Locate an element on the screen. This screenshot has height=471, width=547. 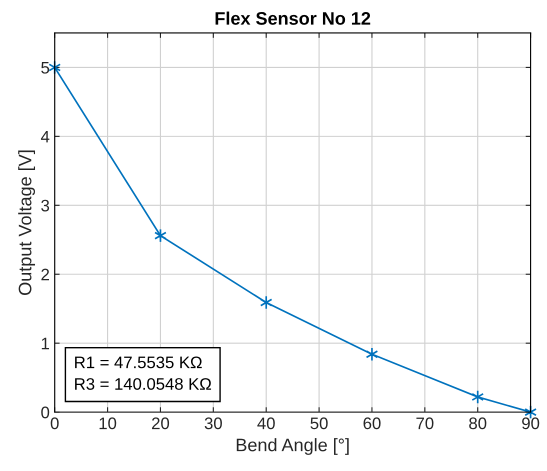
x-tick-label: 30 is located at coordinates (213, 423).